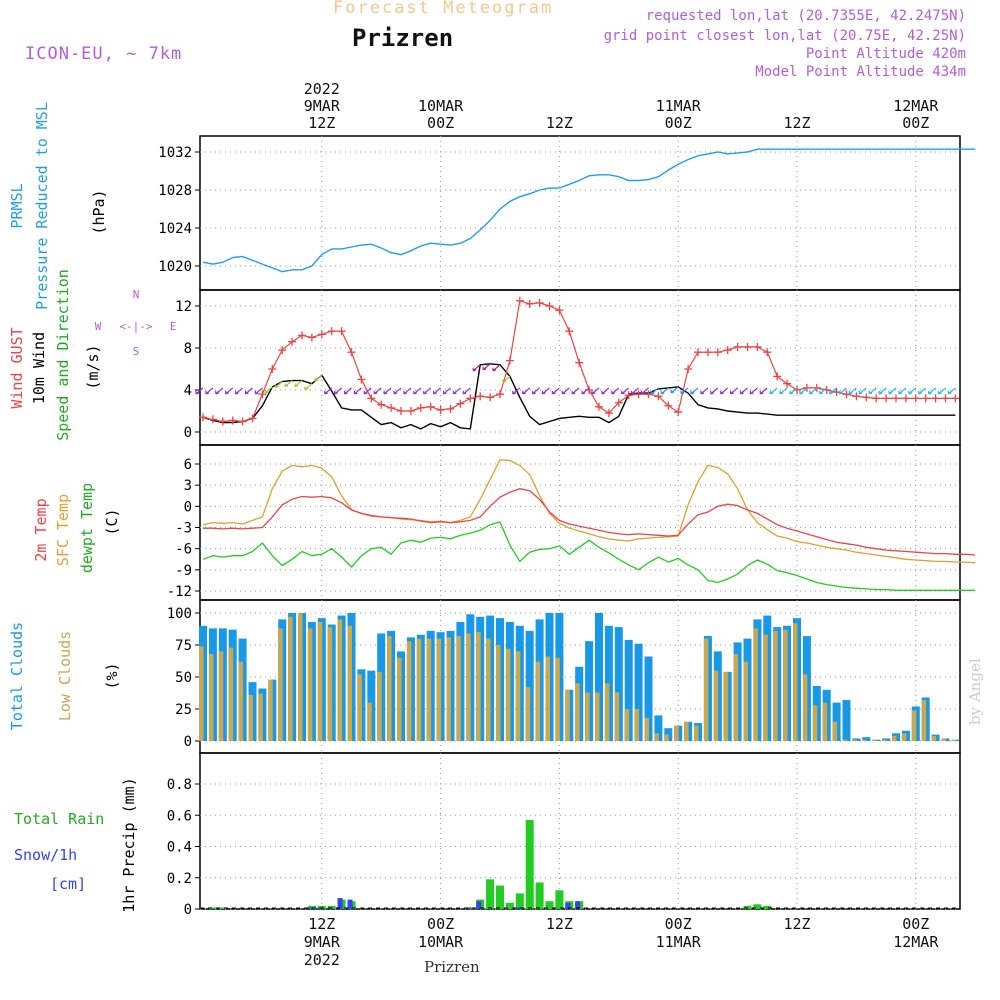 The height and width of the screenshot is (1000, 1000). Describe the element at coordinates (440, 924) in the screenshot. I see `bottom-time-label: 00Z` at that location.